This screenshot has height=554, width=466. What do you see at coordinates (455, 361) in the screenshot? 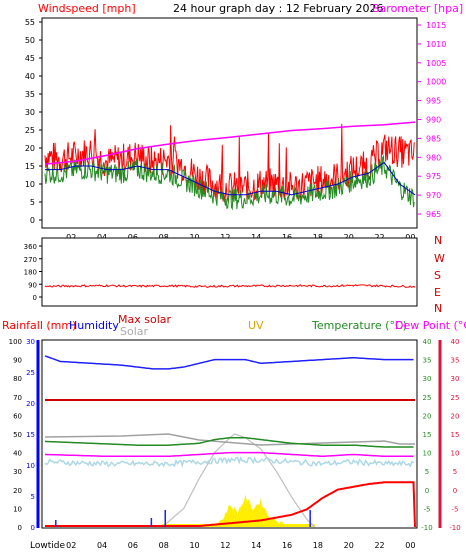
I see `dewpoint-tick-label: 35` at bounding box center [455, 361].